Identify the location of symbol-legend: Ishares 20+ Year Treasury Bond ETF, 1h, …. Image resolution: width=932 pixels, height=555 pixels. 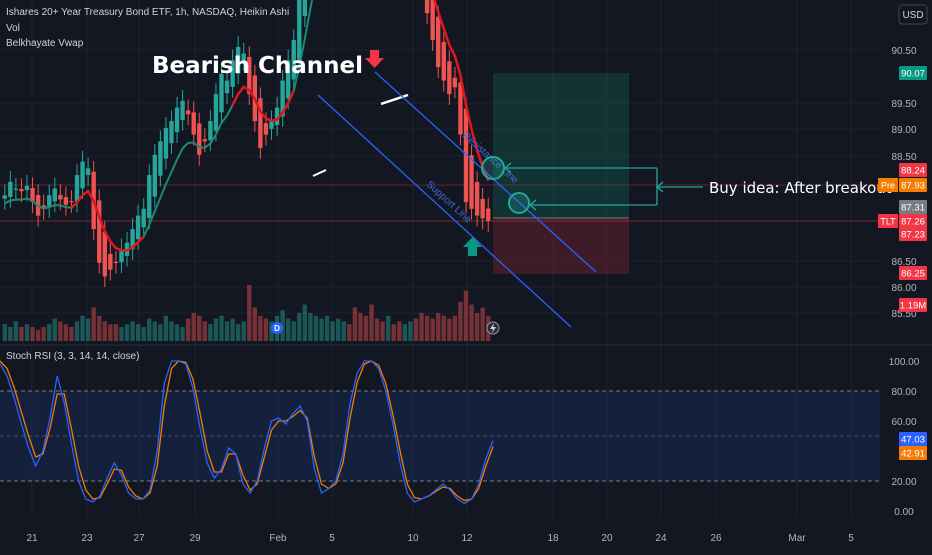
(147, 12).